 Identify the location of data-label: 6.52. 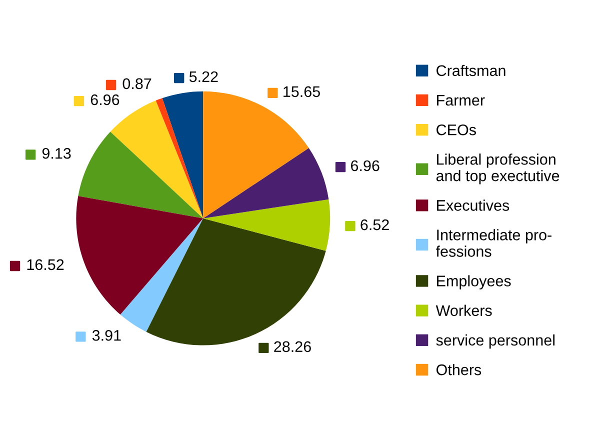
(374, 224).